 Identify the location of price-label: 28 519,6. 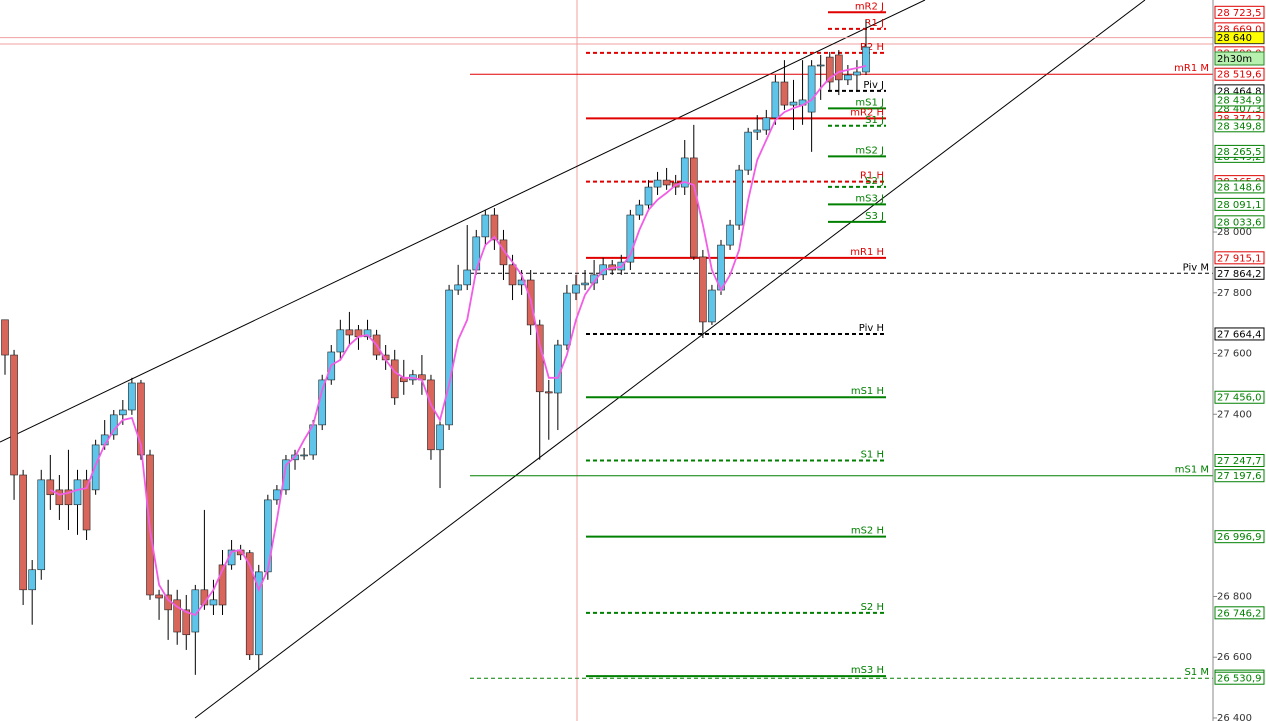
(1239, 75).